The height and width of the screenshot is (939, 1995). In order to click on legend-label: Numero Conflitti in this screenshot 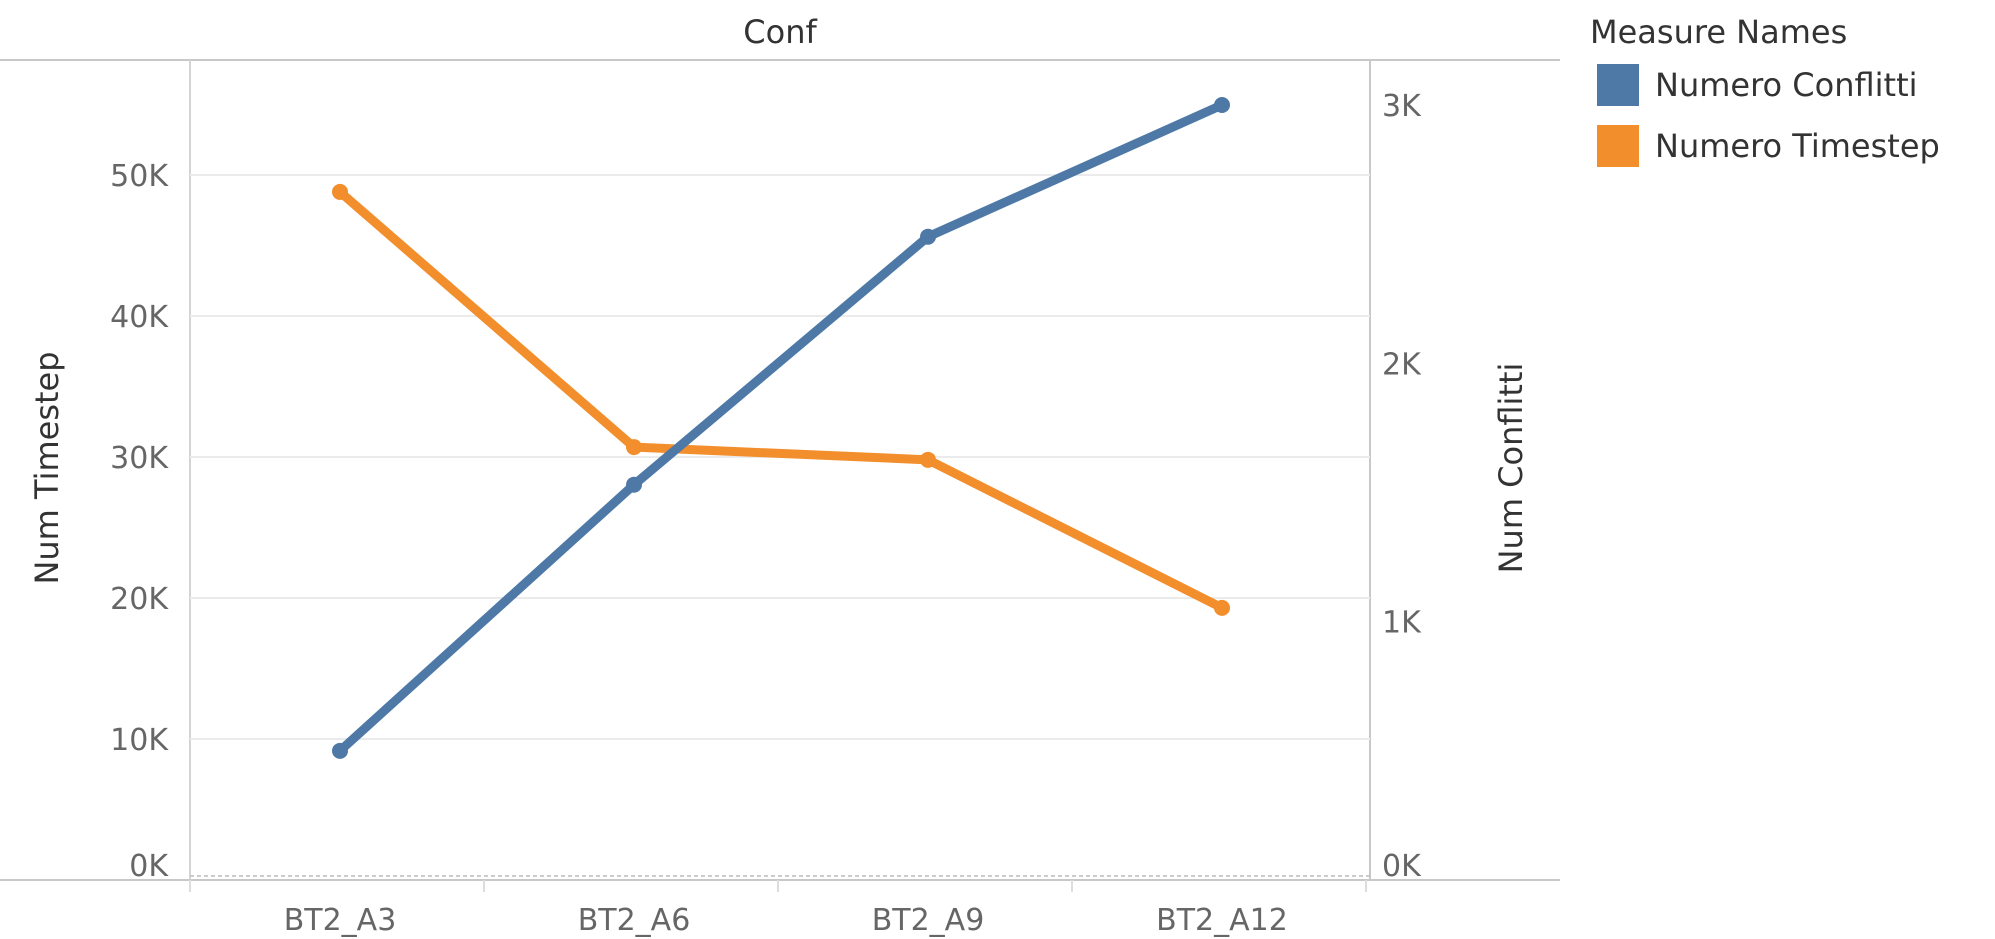, I will do `click(1786, 85)`.